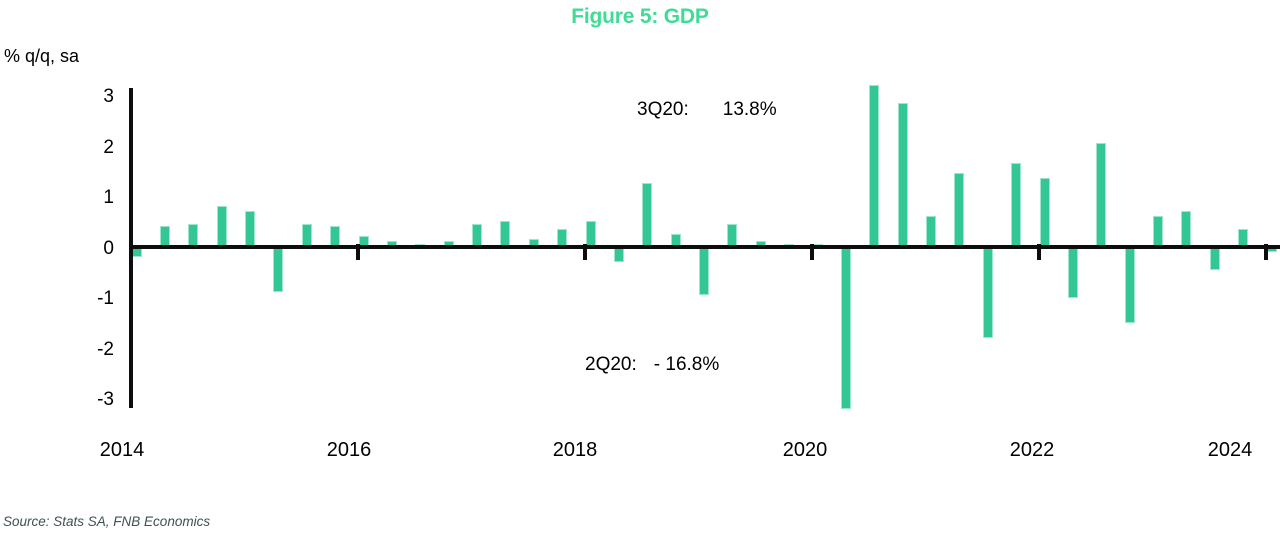  What do you see at coordinates (358, 252) in the screenshot?
I see `x-tick-mark-2016` at bounding box center [358, 252].